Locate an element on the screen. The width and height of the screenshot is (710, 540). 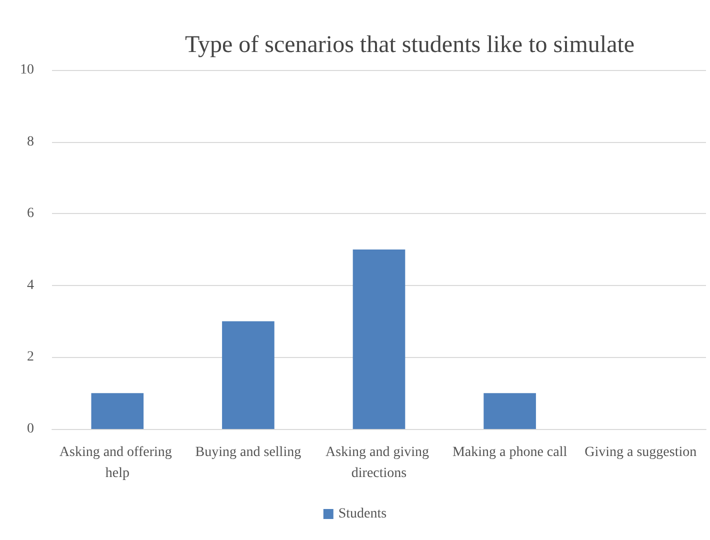
x-tick-label: Buying and selling is located at coordinates (248, 452).